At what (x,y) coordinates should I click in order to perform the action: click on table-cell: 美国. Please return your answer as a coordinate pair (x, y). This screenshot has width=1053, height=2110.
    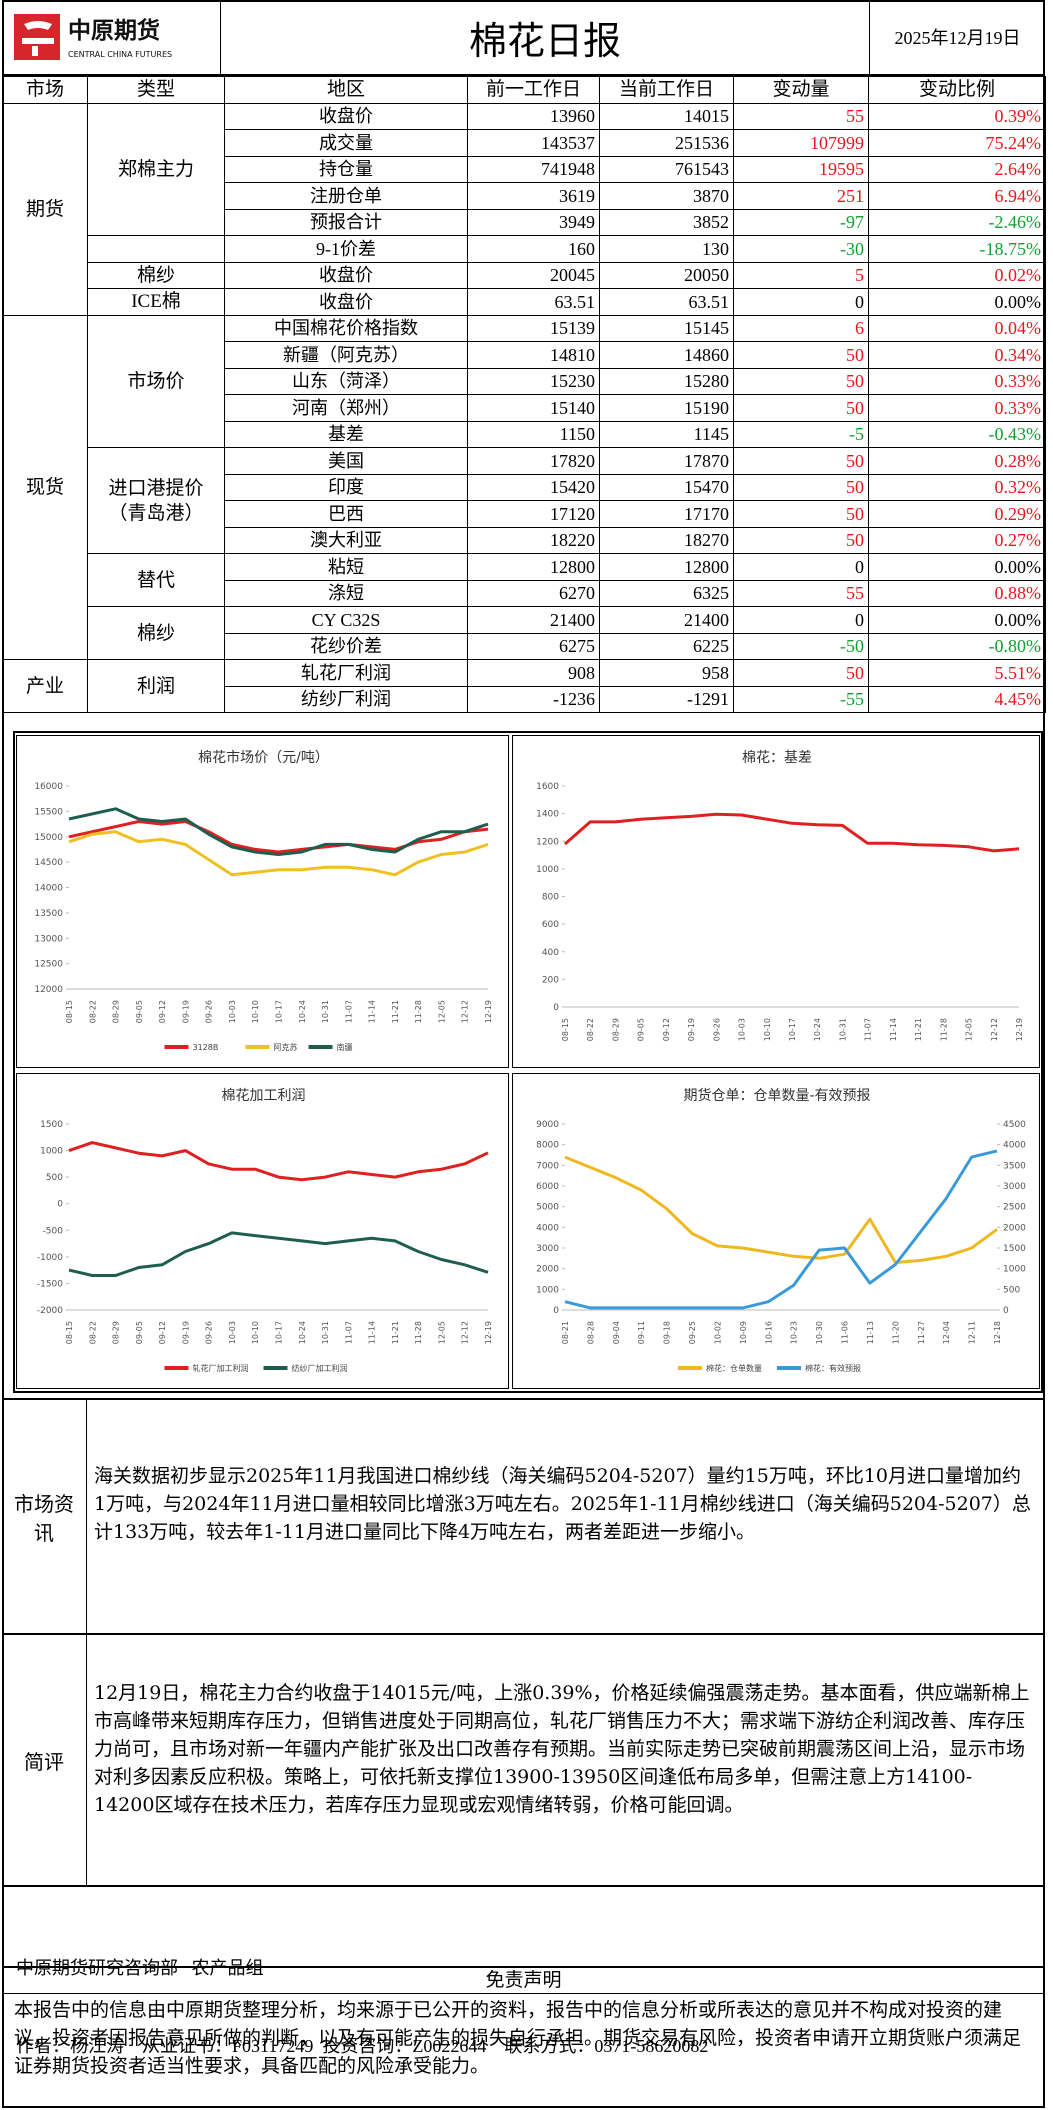
    Looking at the image, I should click on (346, 461).